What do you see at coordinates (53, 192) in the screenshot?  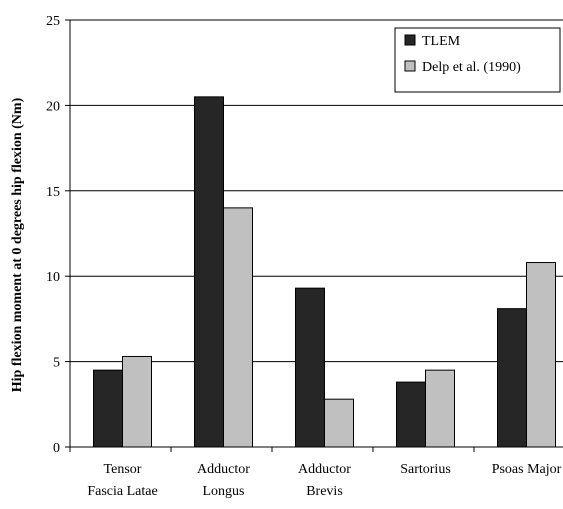 I see `y-tick-label: 15` at bounding box center [53, 192].